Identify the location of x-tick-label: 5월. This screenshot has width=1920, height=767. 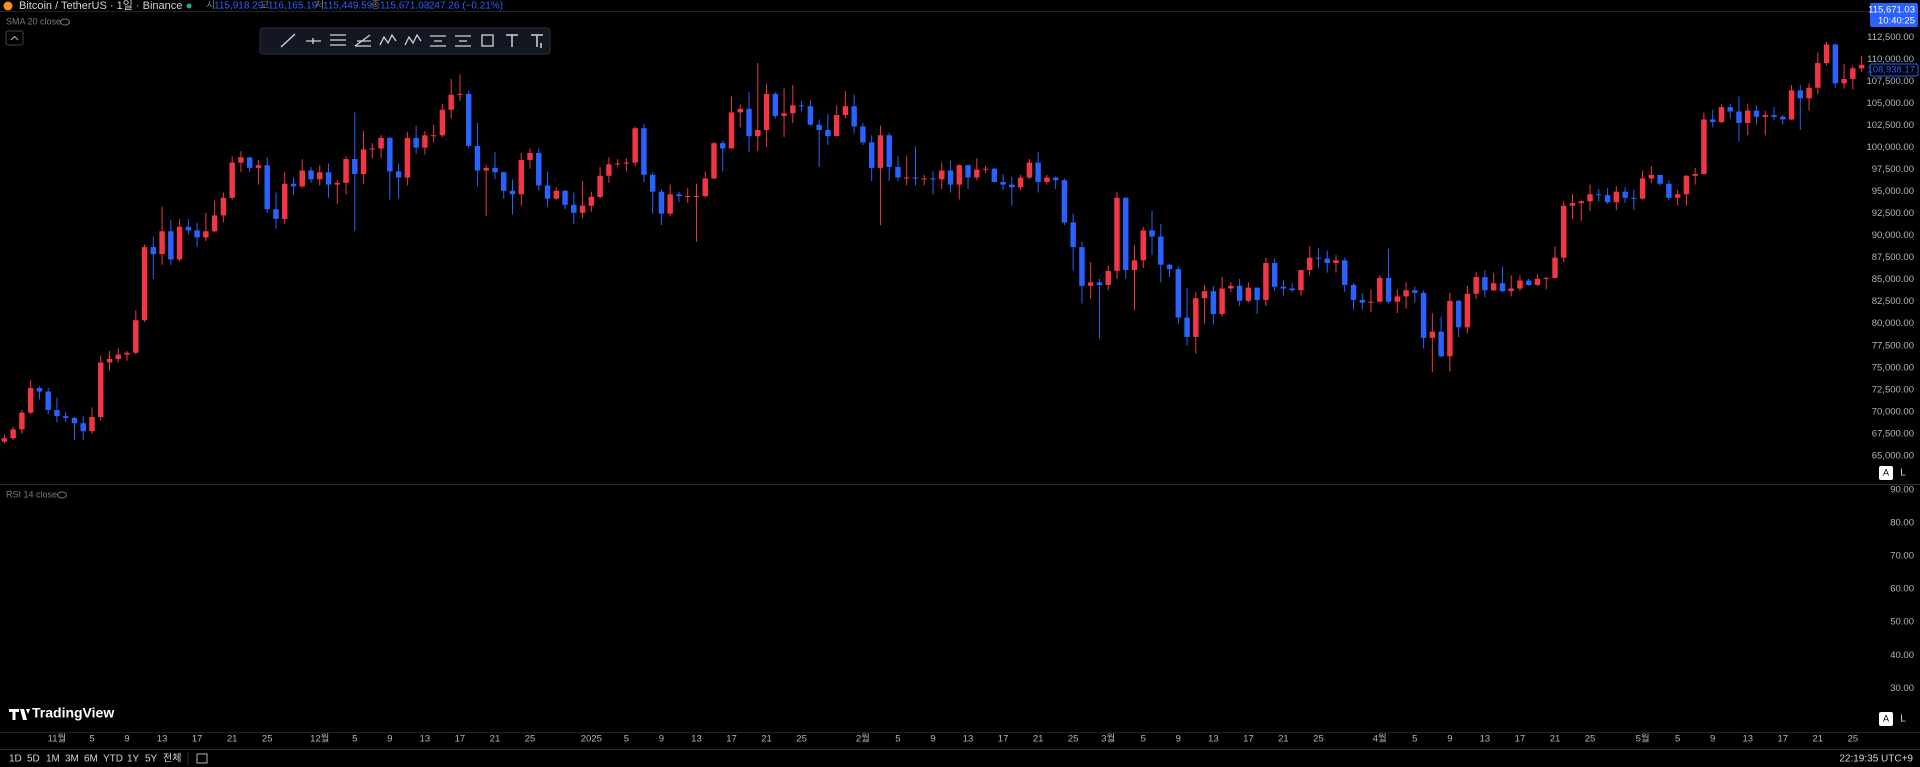
(1643, 739).